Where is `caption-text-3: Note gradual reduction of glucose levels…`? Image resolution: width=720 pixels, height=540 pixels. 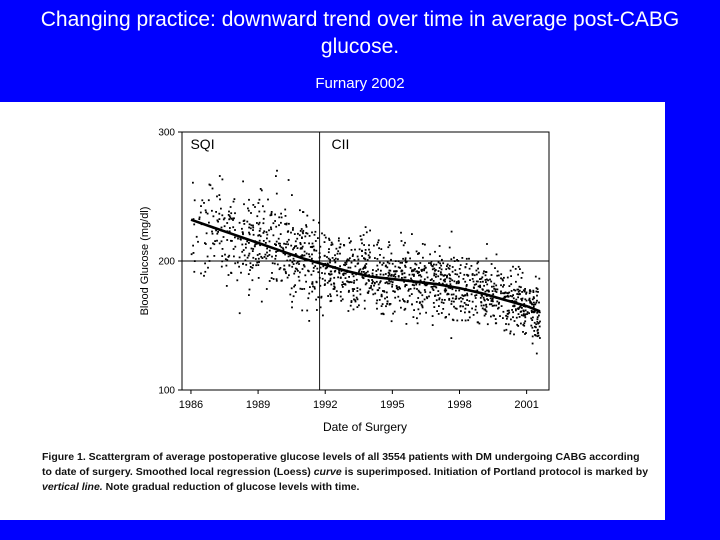 caption-text-3: Note gradual reduction of glucose levels… is located at coordinates (231, 487).